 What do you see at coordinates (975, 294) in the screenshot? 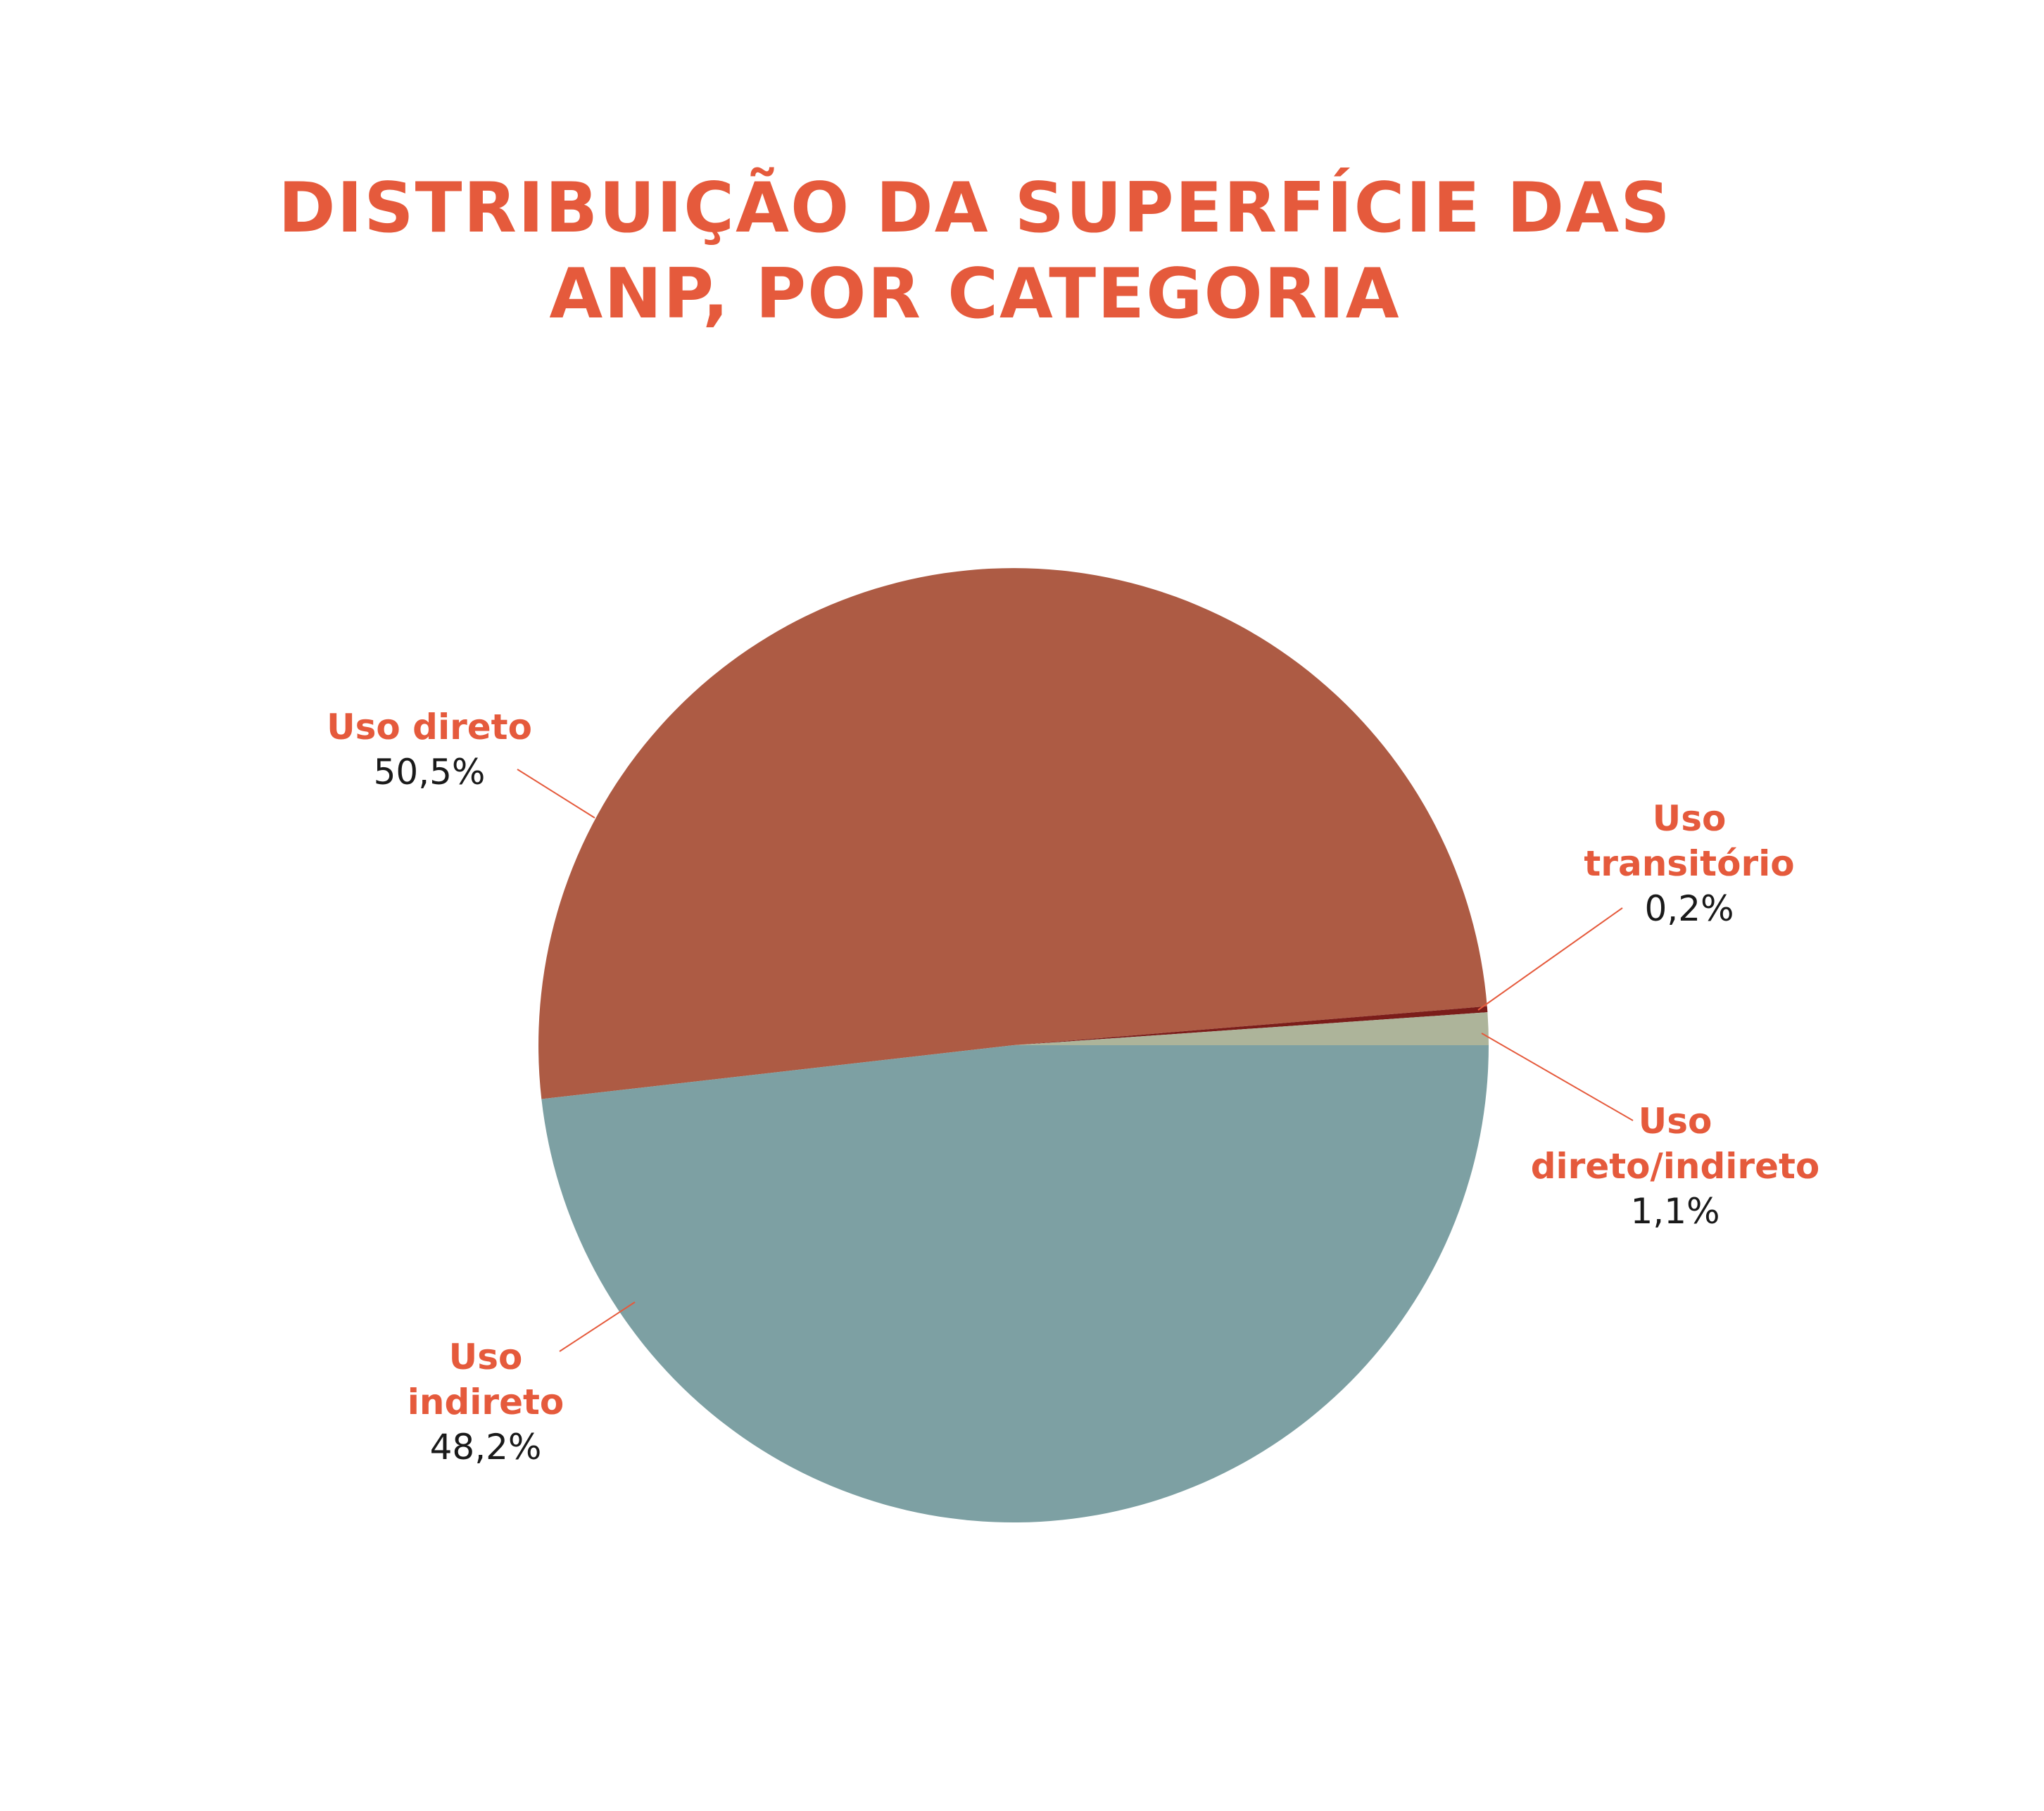
I see `chart-title-line-2: ANP, POR CATEGORIA` at bounding box center [975, 294].